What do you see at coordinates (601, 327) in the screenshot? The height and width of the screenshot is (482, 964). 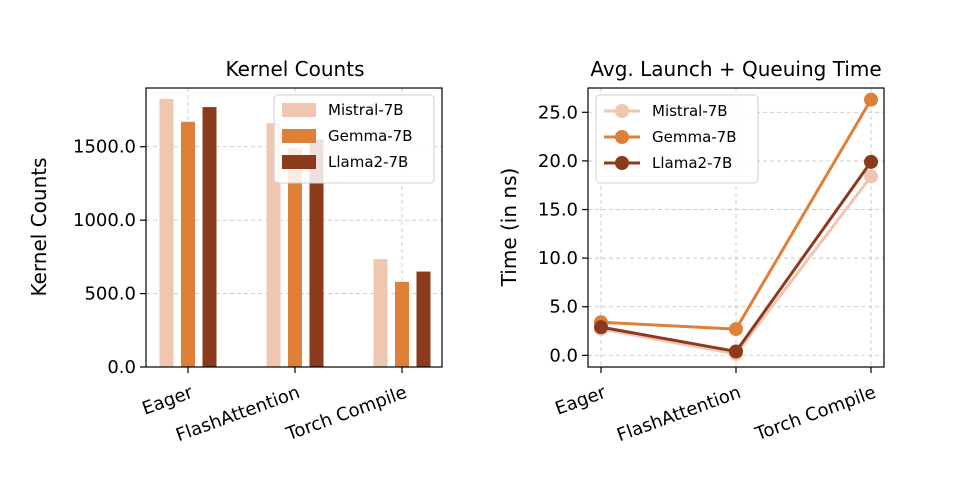 I see `point-llama2-7b-eager` at bounding box center [601, 327].